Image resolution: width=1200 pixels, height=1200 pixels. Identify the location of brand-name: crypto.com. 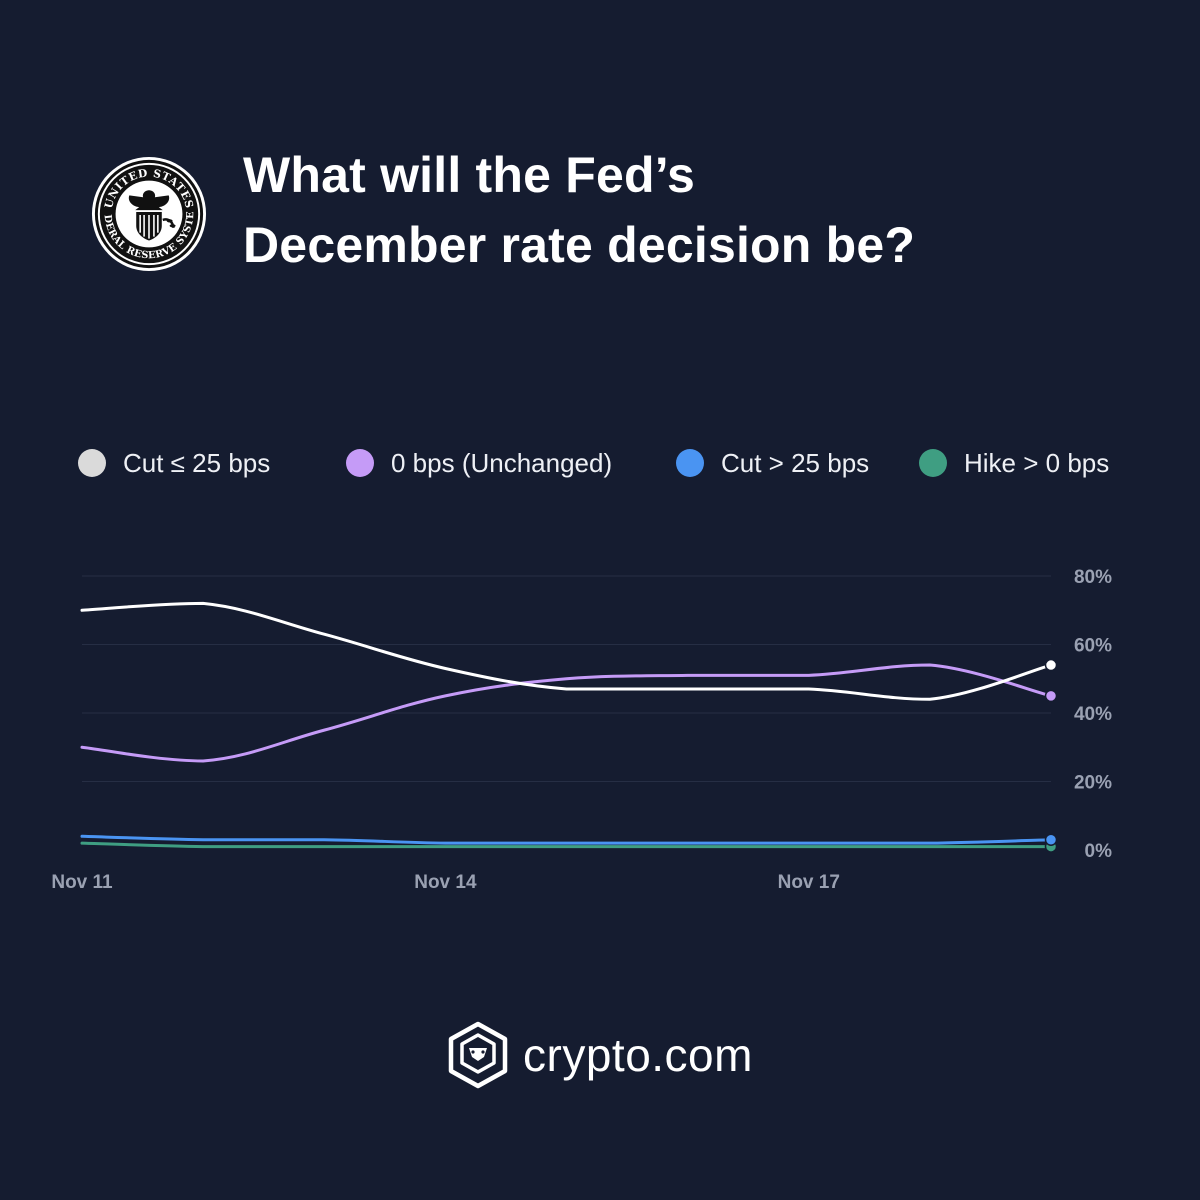
(638, 1055).